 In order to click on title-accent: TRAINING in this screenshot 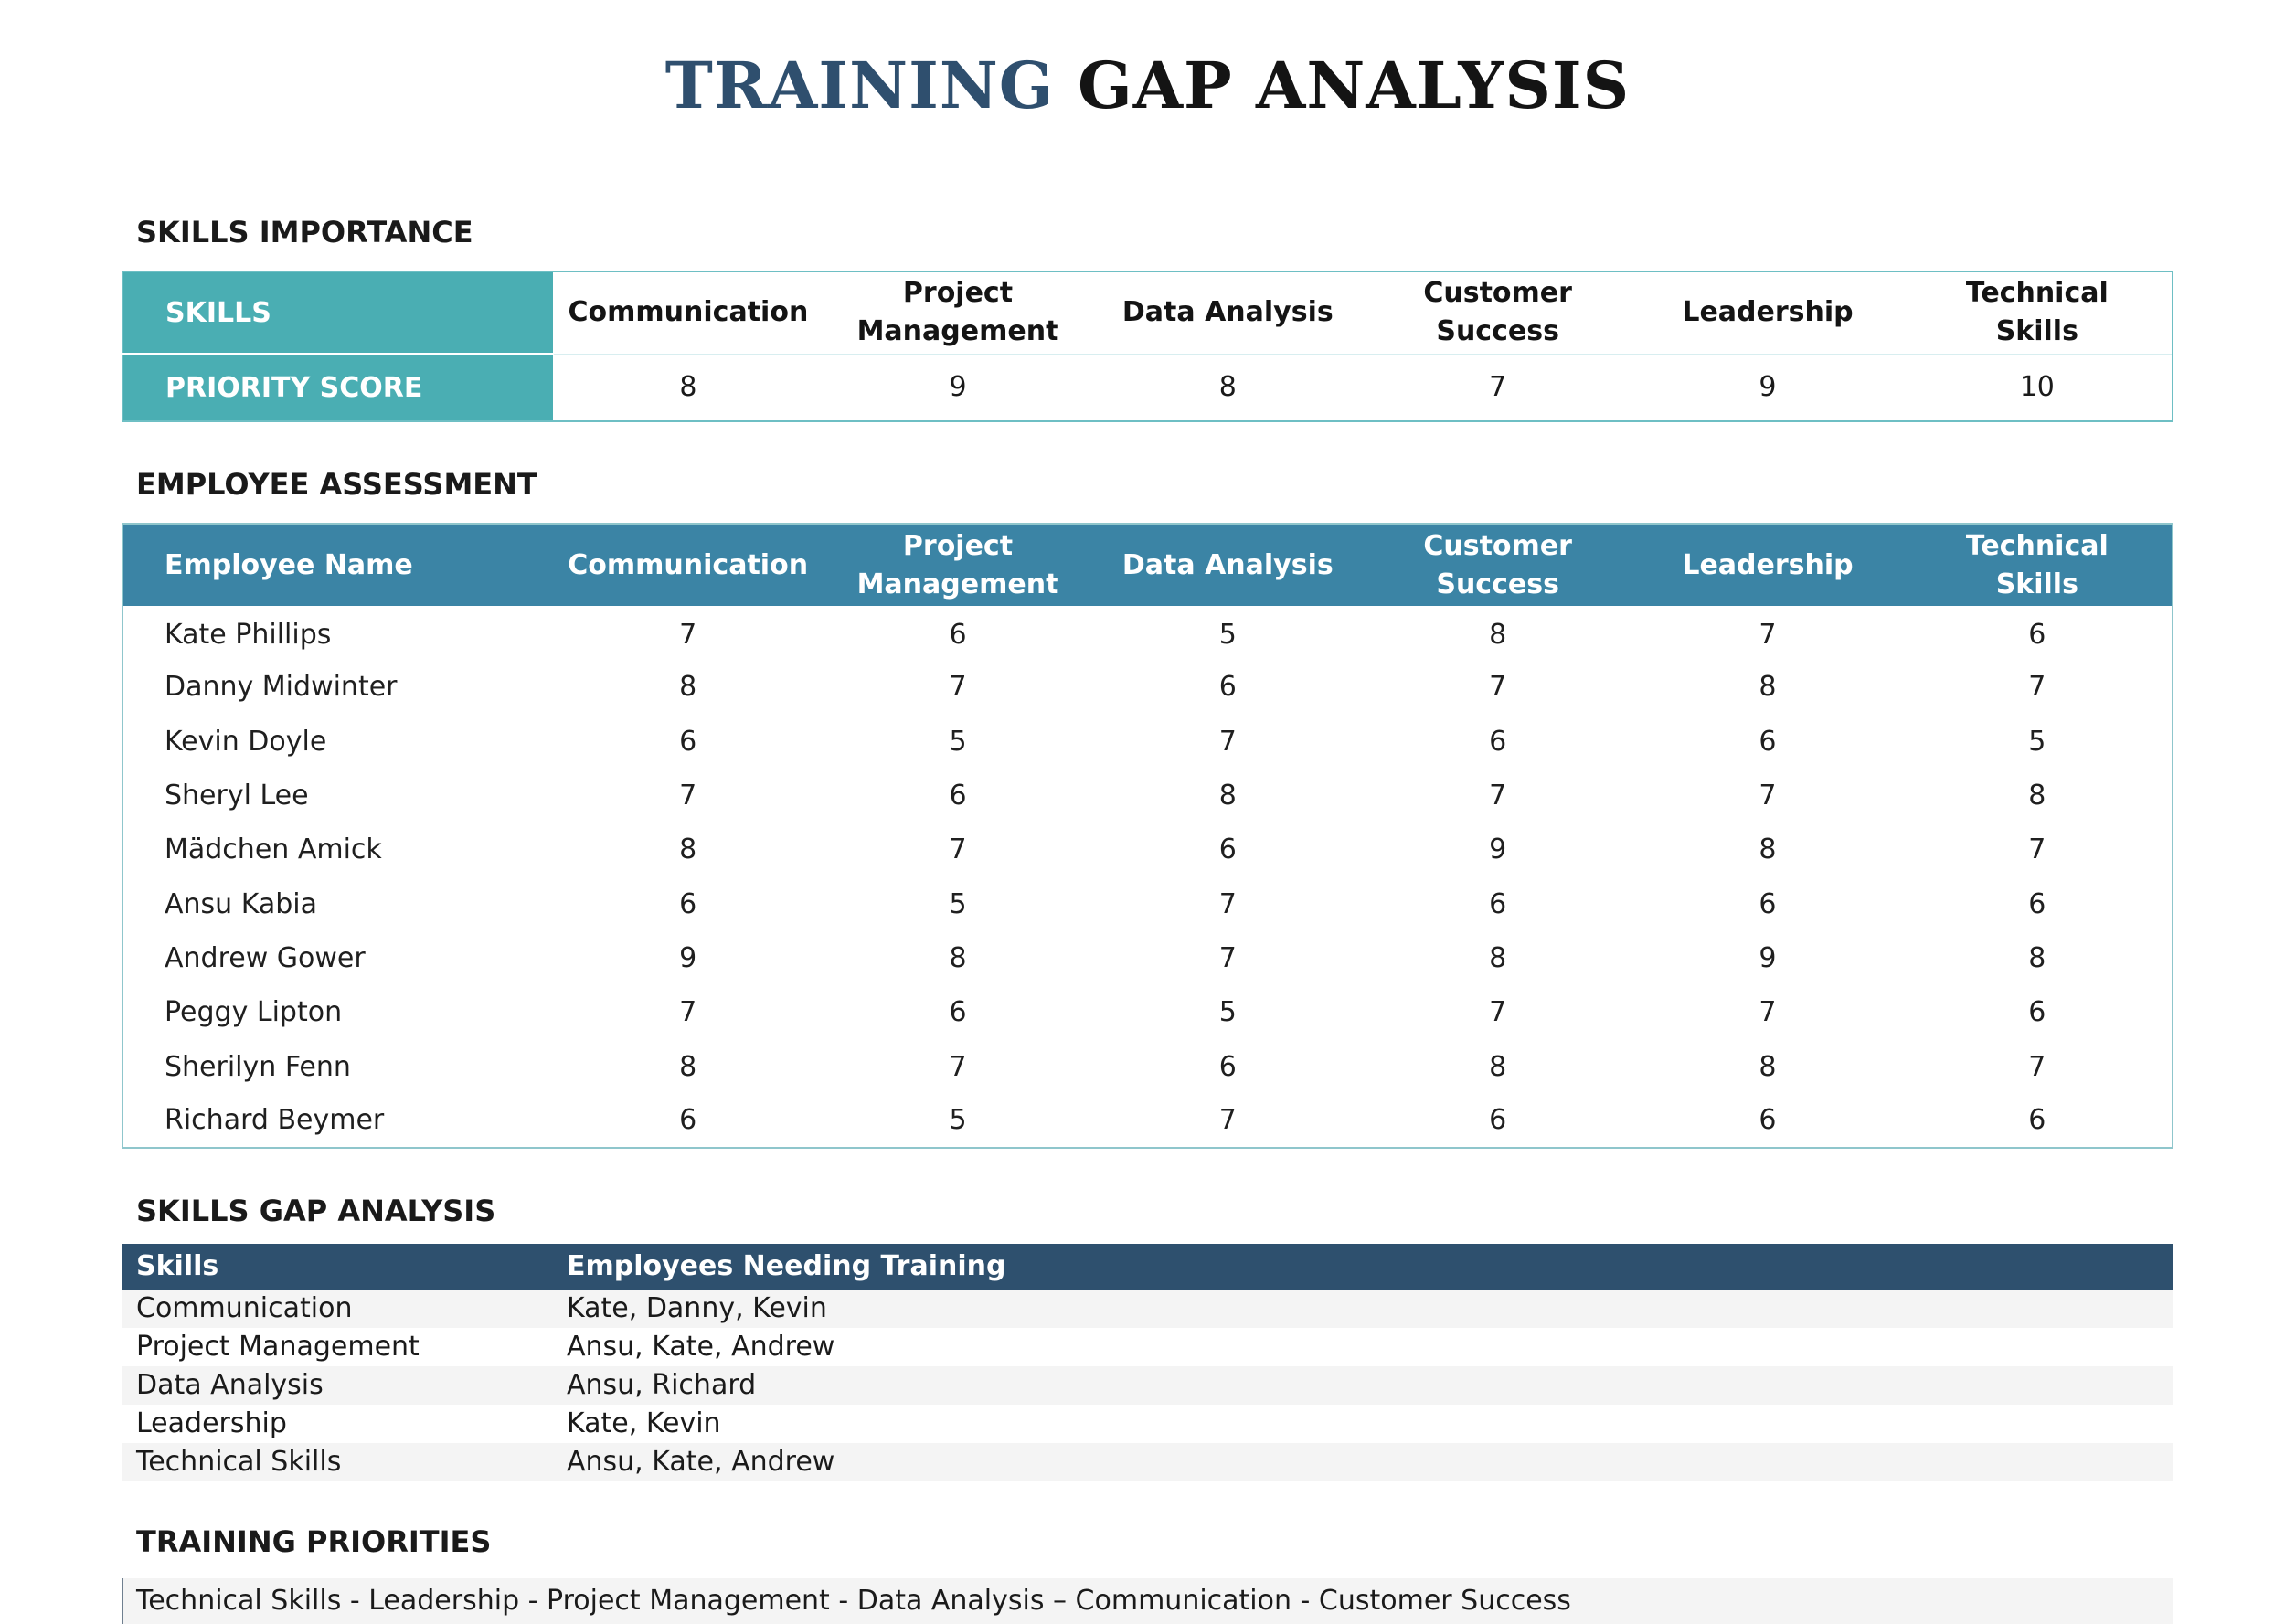, I will do `click(859, 85)`.